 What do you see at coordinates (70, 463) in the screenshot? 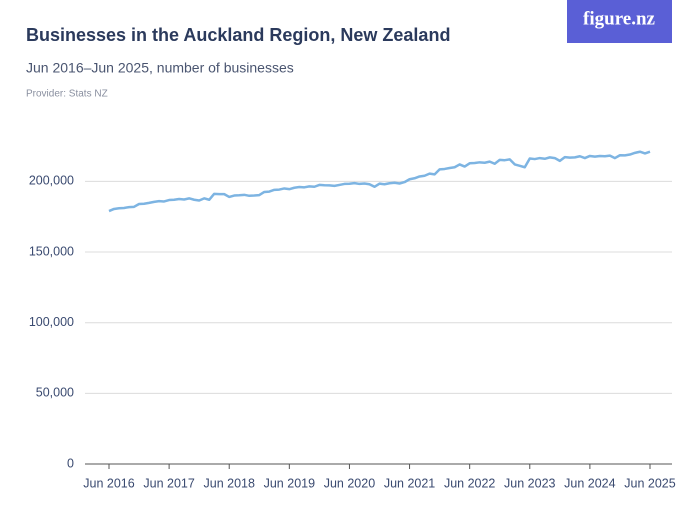
I see `y-tick-label: 0` at bounding box center [70, 463].